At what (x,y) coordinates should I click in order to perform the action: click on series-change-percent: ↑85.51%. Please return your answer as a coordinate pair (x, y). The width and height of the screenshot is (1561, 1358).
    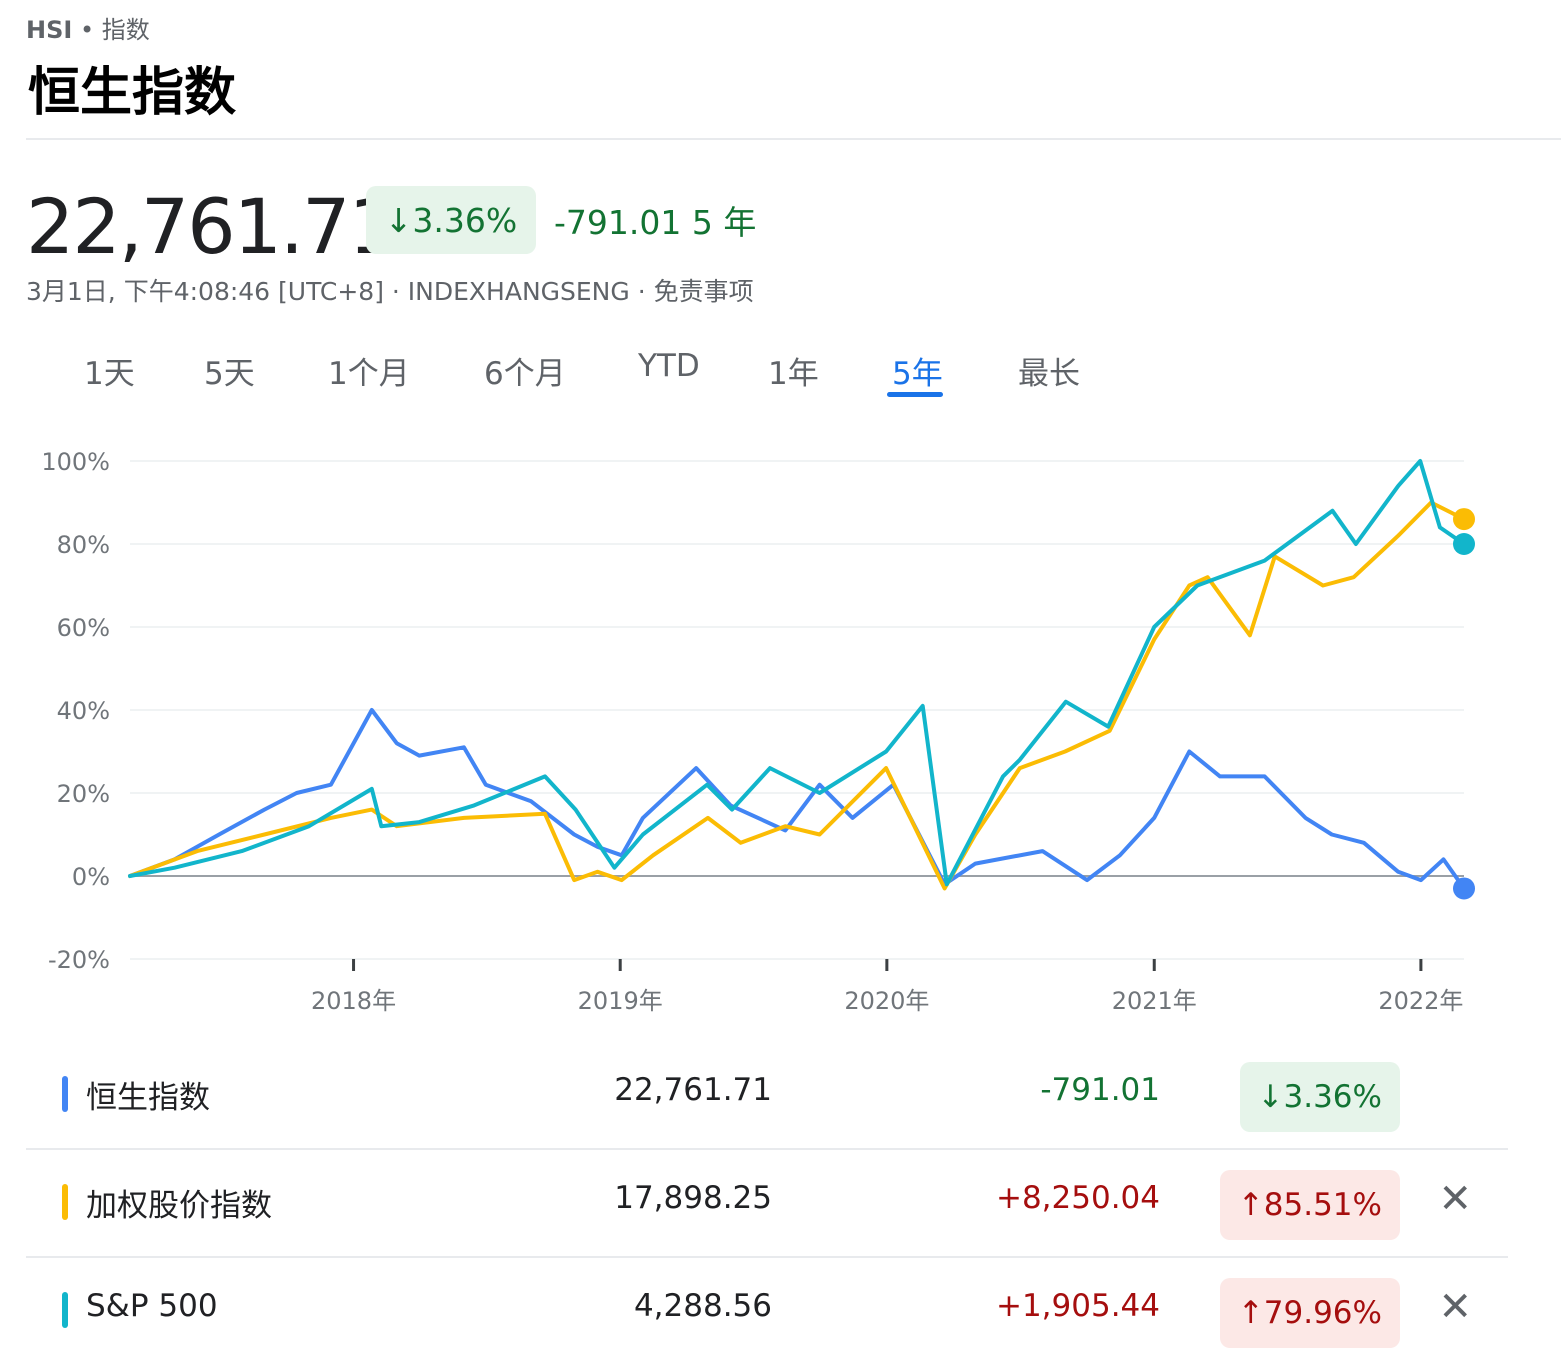
    Looking at the image, I should click on (1309, 1205).